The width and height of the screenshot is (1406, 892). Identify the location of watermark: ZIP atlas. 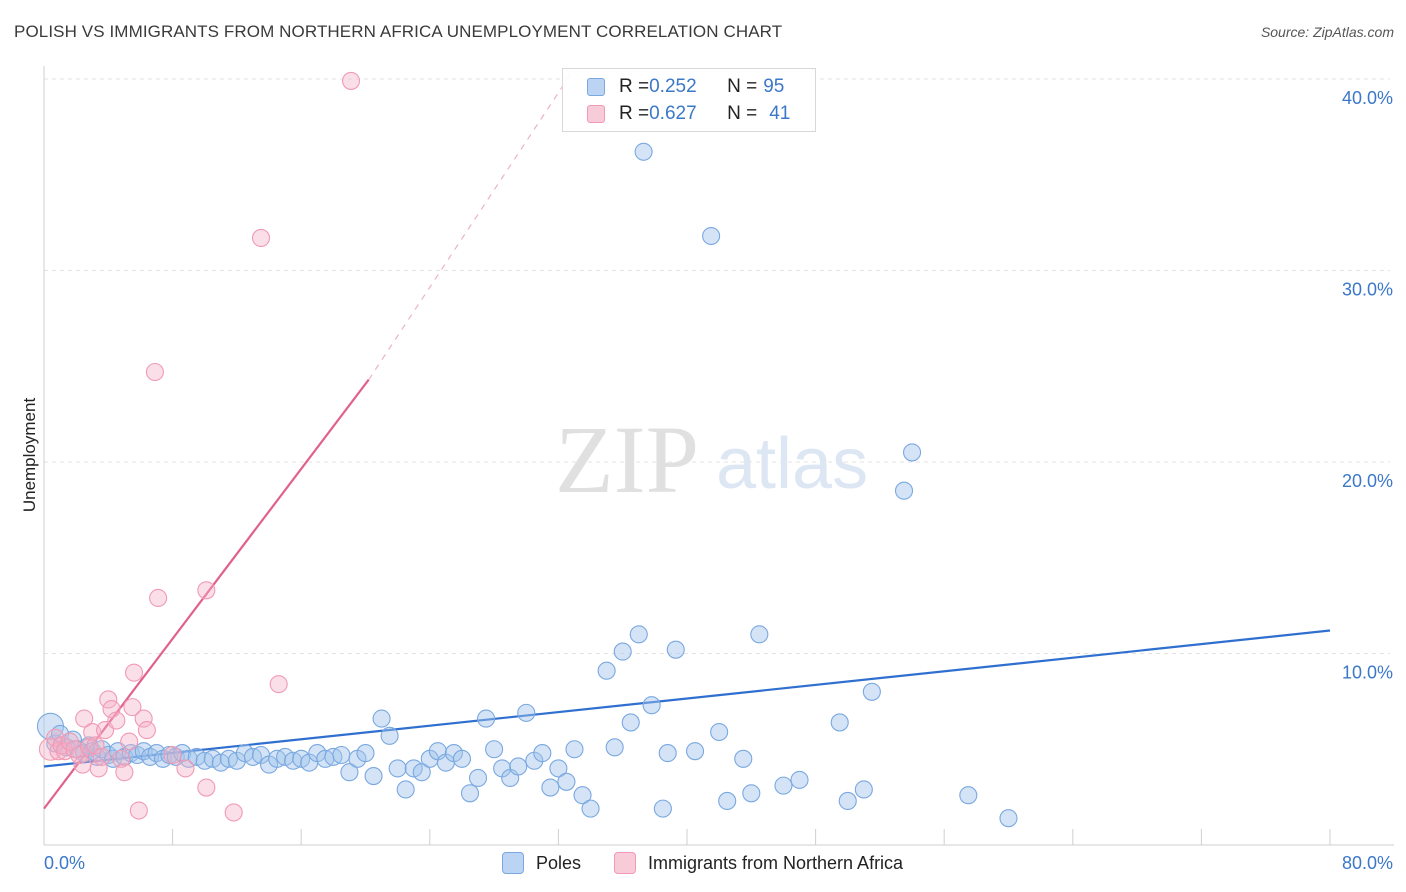
(711, 459).